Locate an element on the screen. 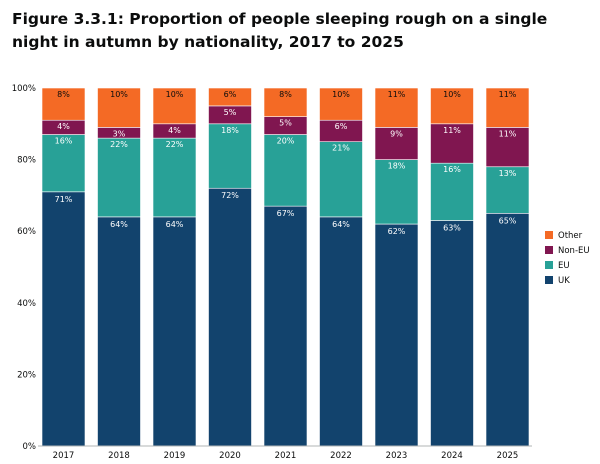 The height and width of the screenshot is (464, 600). legend-label: Non-EU is located at coordinates (574, 251).